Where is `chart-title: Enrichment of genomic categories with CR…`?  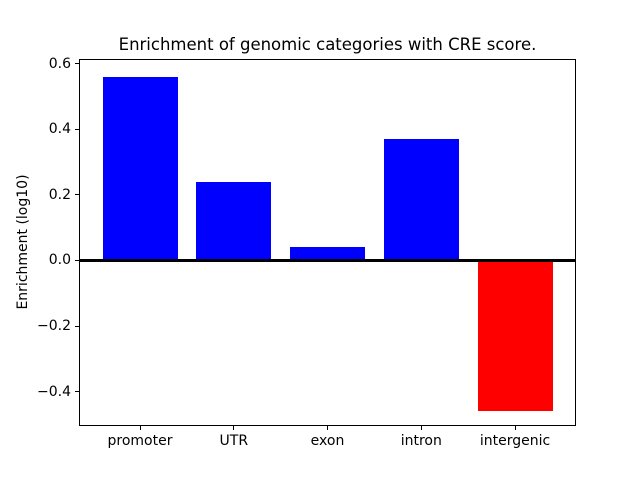
chart-title: Enrichment of genomic categories with CR… is located at coordinates (327, 44).